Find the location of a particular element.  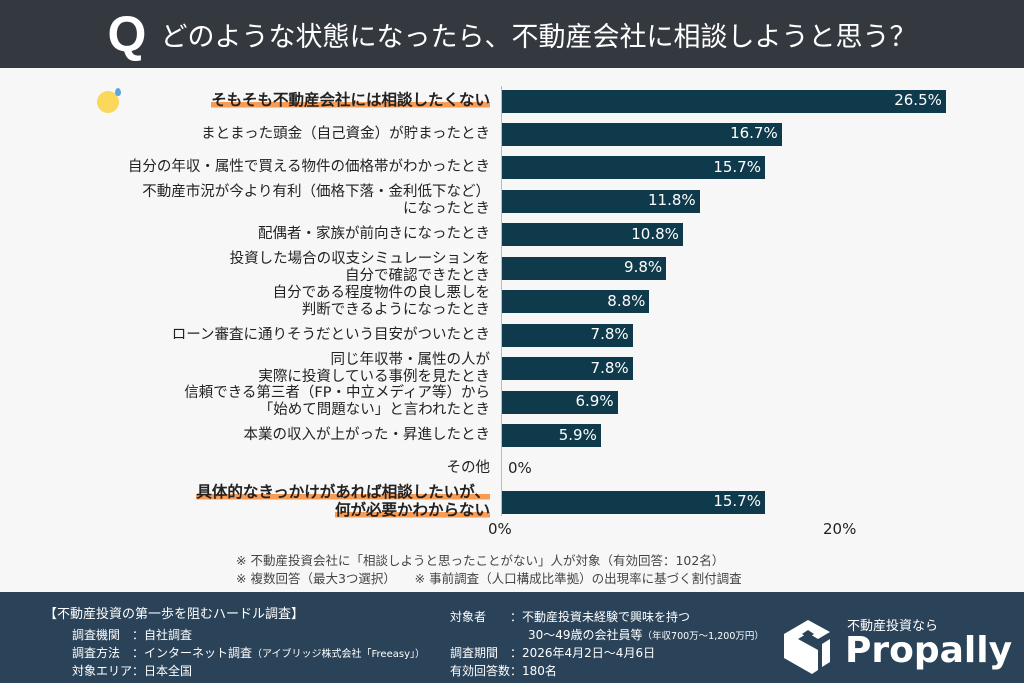

target-note: （年収700万～1,200万円） is located at coordinates (703, 636).